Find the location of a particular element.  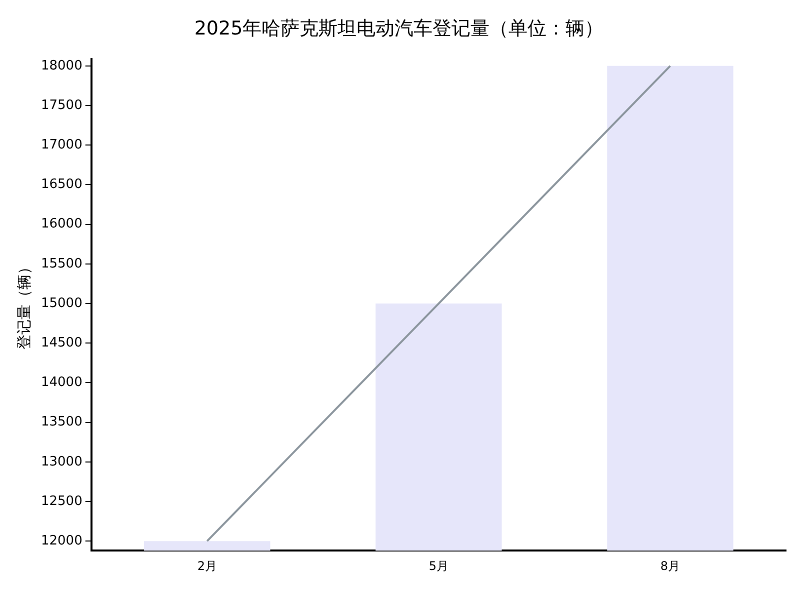

y-axis-title: 登记量（辆） is located at coordinates (23, 305).